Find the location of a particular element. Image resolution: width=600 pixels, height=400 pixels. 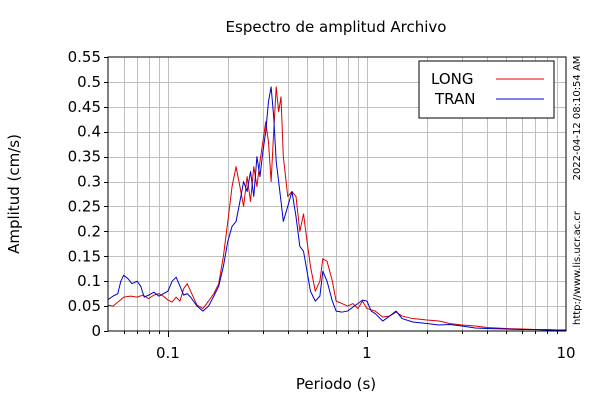

y-tick-label: 0.3 is located at coordinates (89, 182).